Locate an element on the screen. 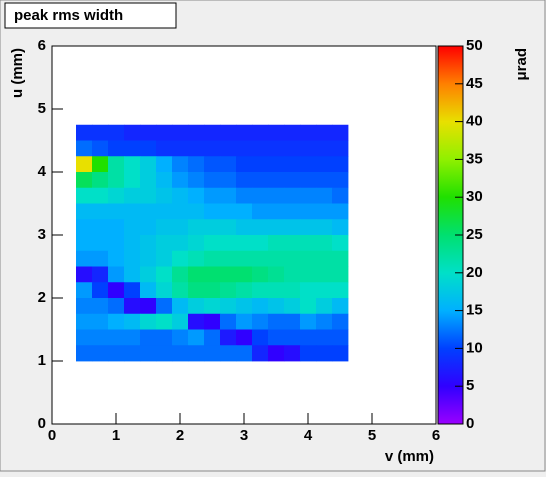 The height and width of the screenshot is (477, 546). x-axis-label: v (mm) is located at coordinates (409, 456).